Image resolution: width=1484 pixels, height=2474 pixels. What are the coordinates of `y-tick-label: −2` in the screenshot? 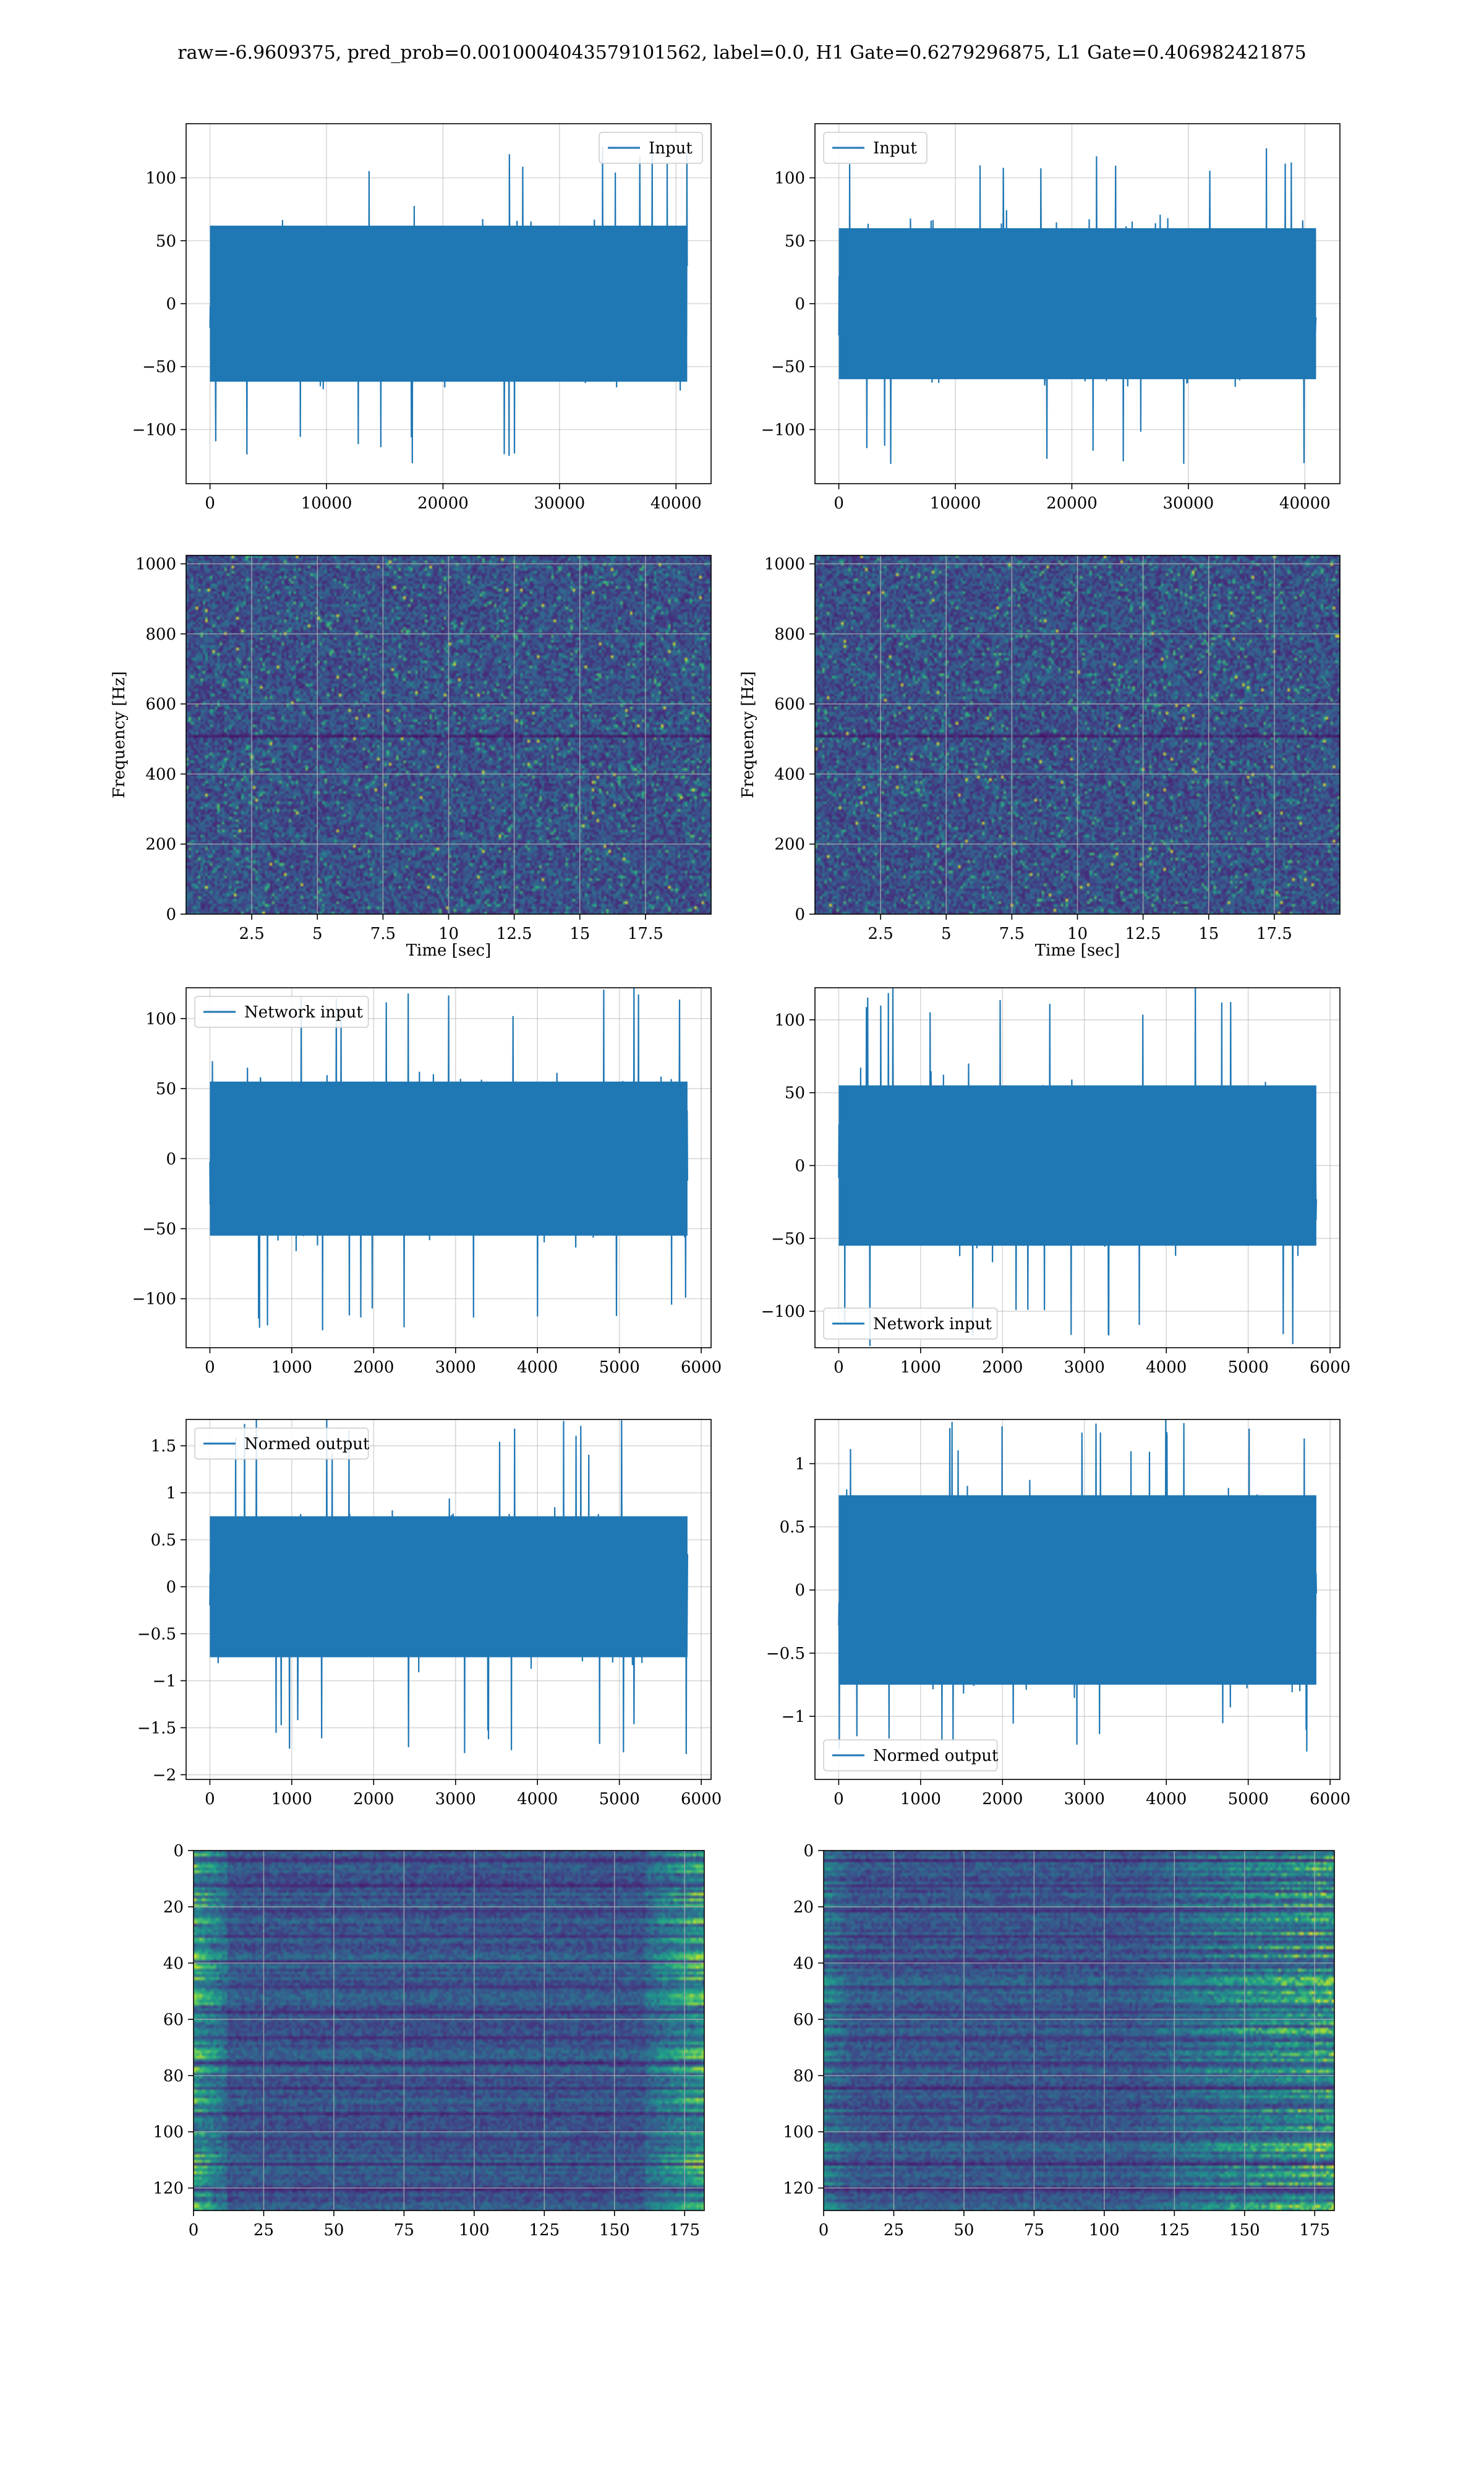 It's located at (164, 1775).